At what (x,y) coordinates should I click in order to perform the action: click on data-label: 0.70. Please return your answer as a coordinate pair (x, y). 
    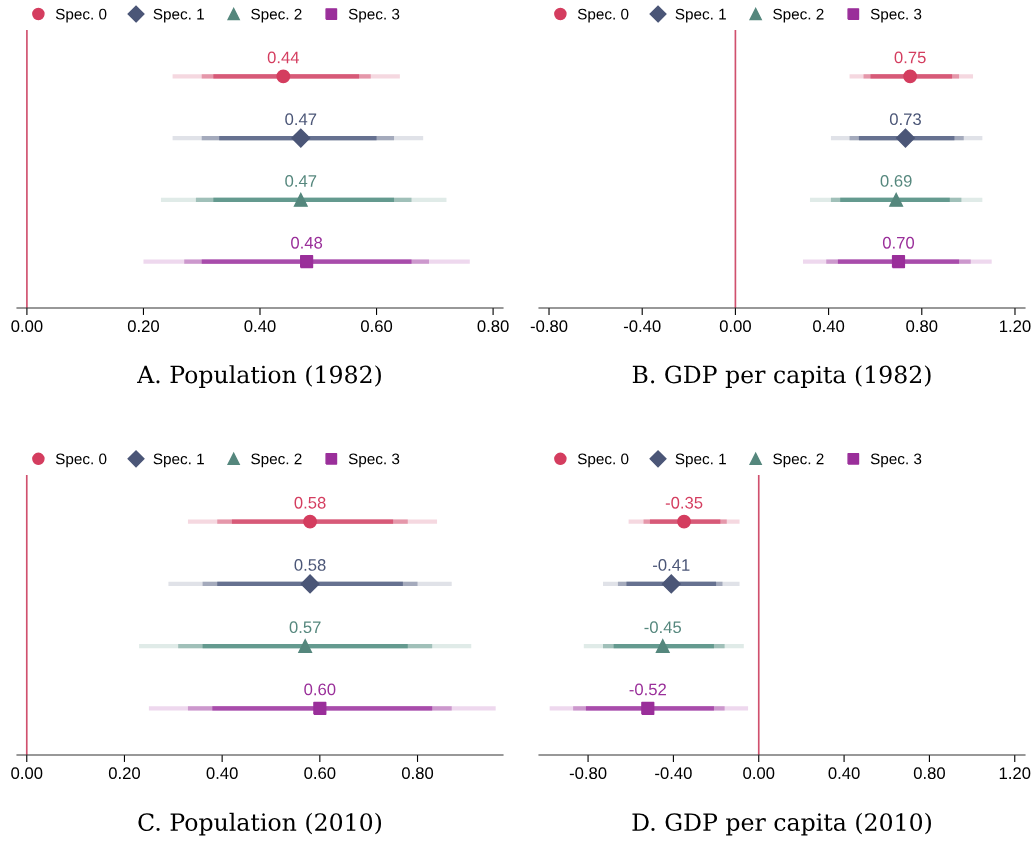
    Looking at the image, I should click on (898, 242).